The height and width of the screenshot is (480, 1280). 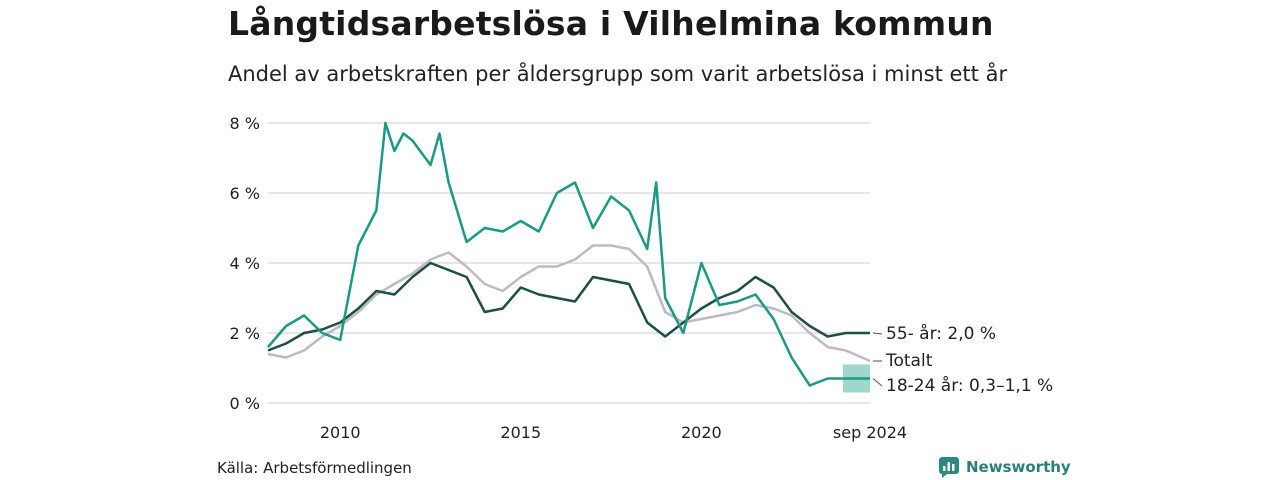 I want to click on end-label-youth: 18-24 år: 0,3–1,1 %, so click(x=969, y=385).